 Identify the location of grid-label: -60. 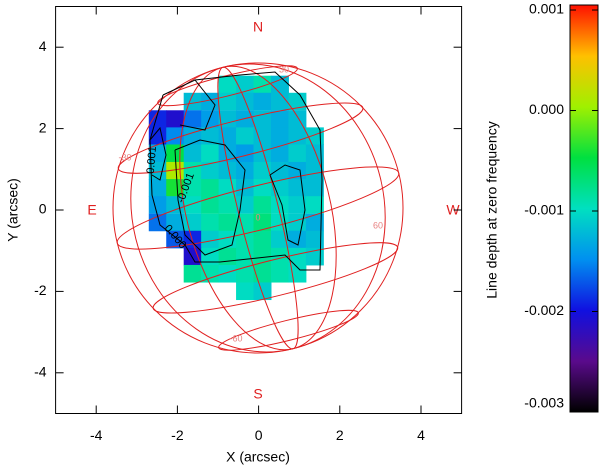
(235, 338).